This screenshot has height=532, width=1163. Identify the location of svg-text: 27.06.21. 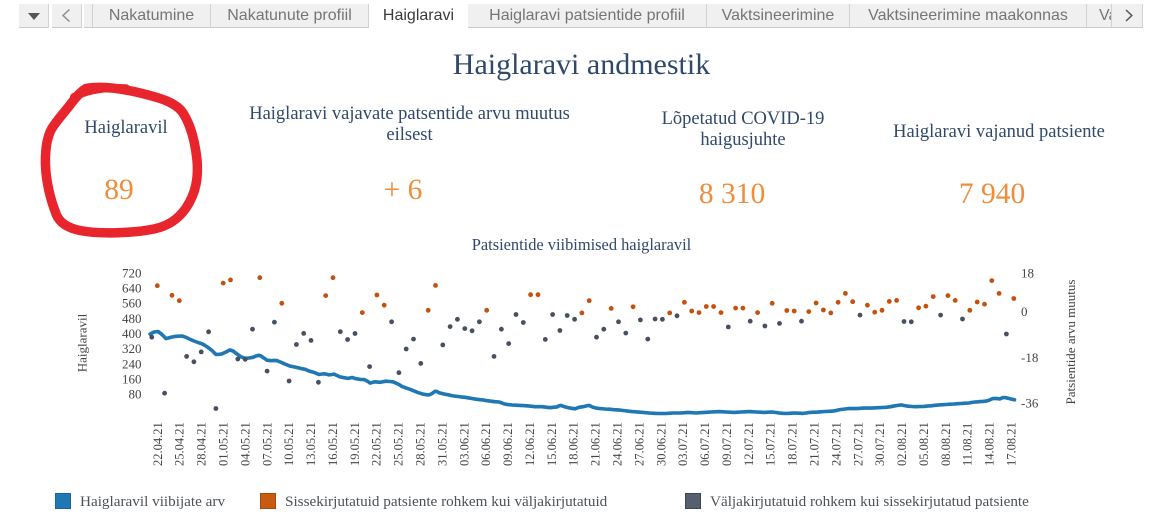
(639, 444).